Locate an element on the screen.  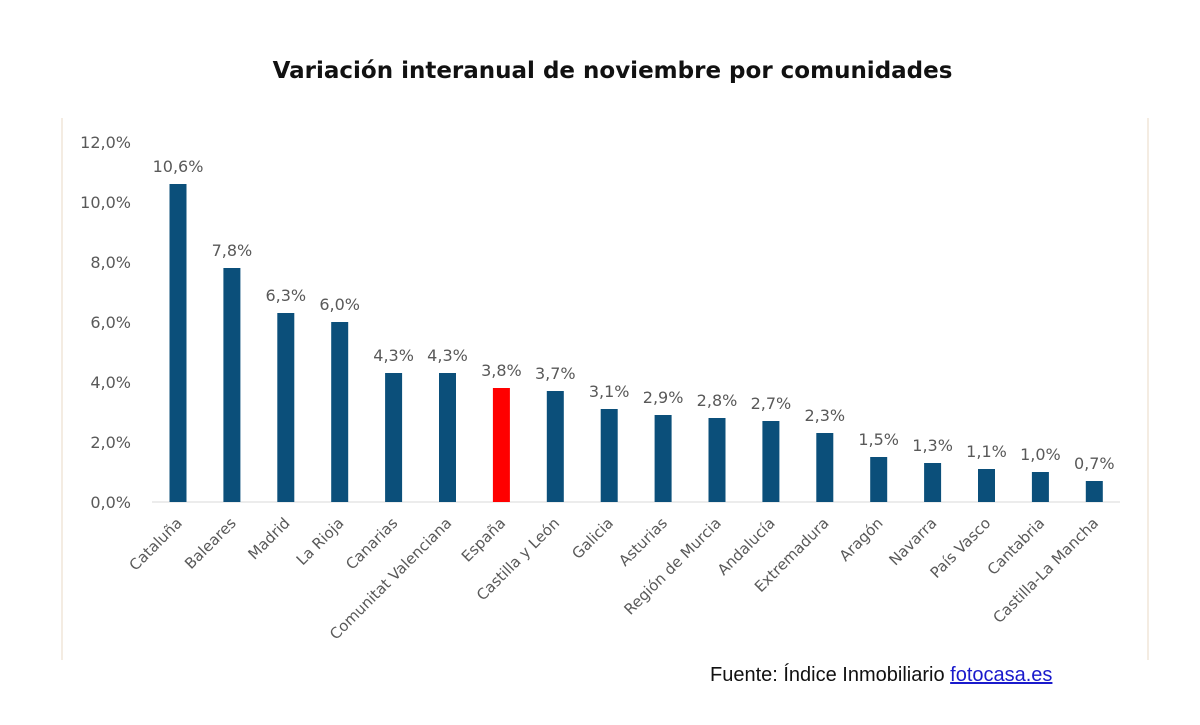
source-note: Fuente: Índice Inmobiliario fotocasa.es is located at coordinates (881, 675).